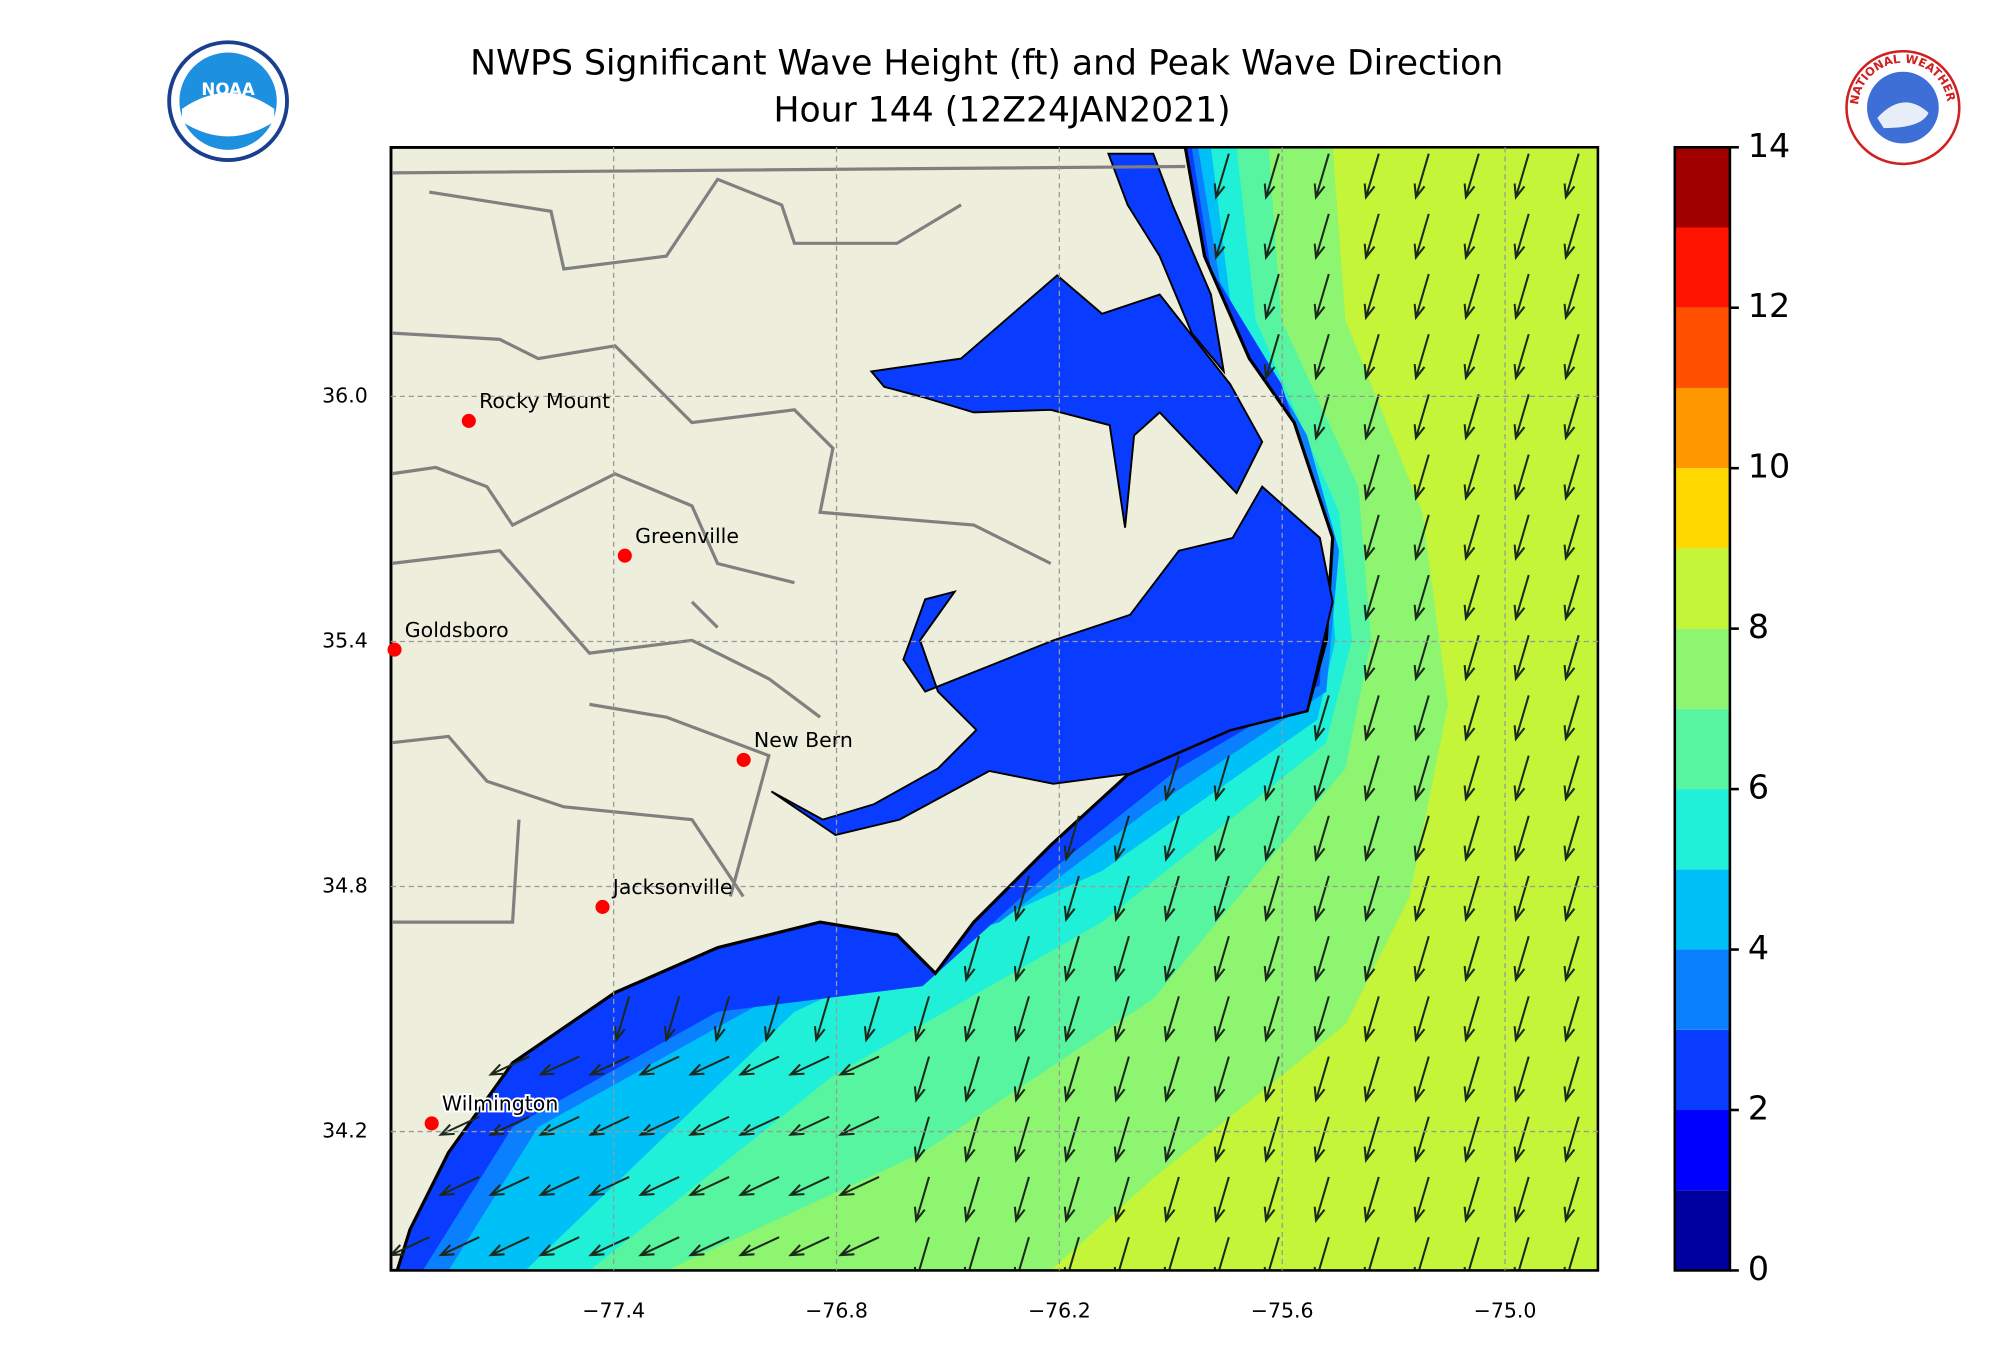 The width and height of the screenshot is (1999, 1346). I want to click on city-label: New Bern, so click(803, 740).